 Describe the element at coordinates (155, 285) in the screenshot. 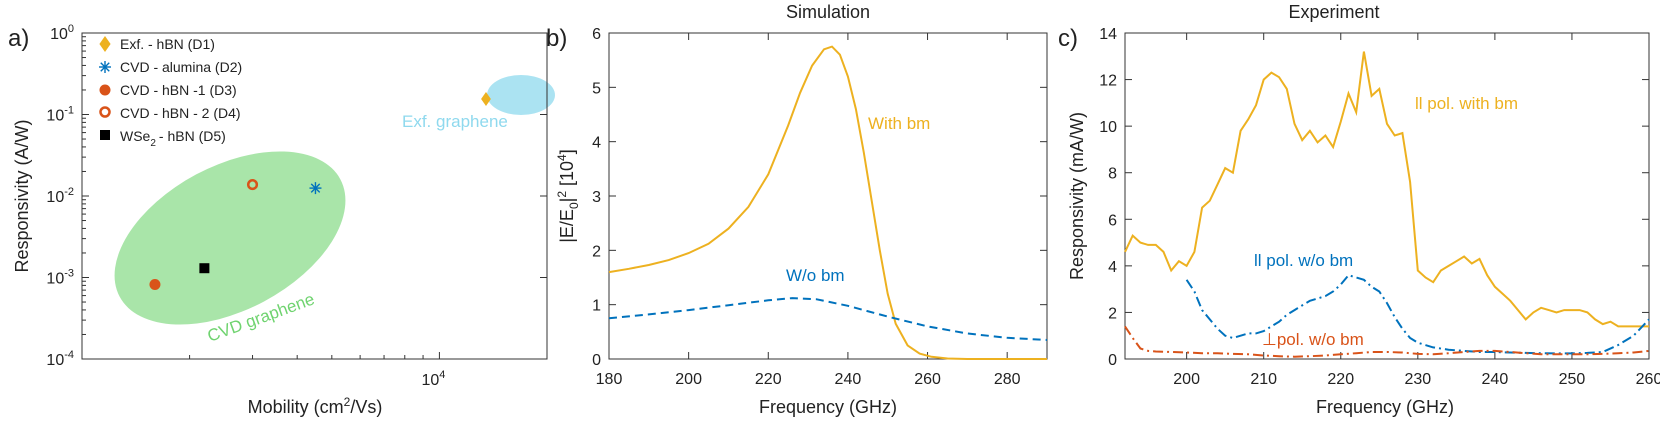

I see `data-point-d3` at that location.